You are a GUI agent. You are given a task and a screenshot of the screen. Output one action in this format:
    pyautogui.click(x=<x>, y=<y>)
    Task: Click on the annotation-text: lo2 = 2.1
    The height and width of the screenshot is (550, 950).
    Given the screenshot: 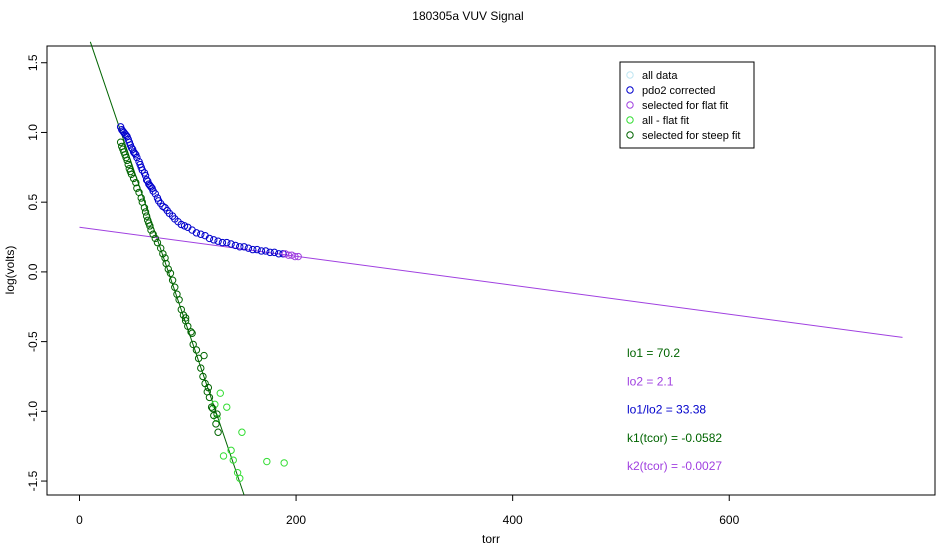 What is the action you would take?
    pyautogui.click(x=650, y=381)
    